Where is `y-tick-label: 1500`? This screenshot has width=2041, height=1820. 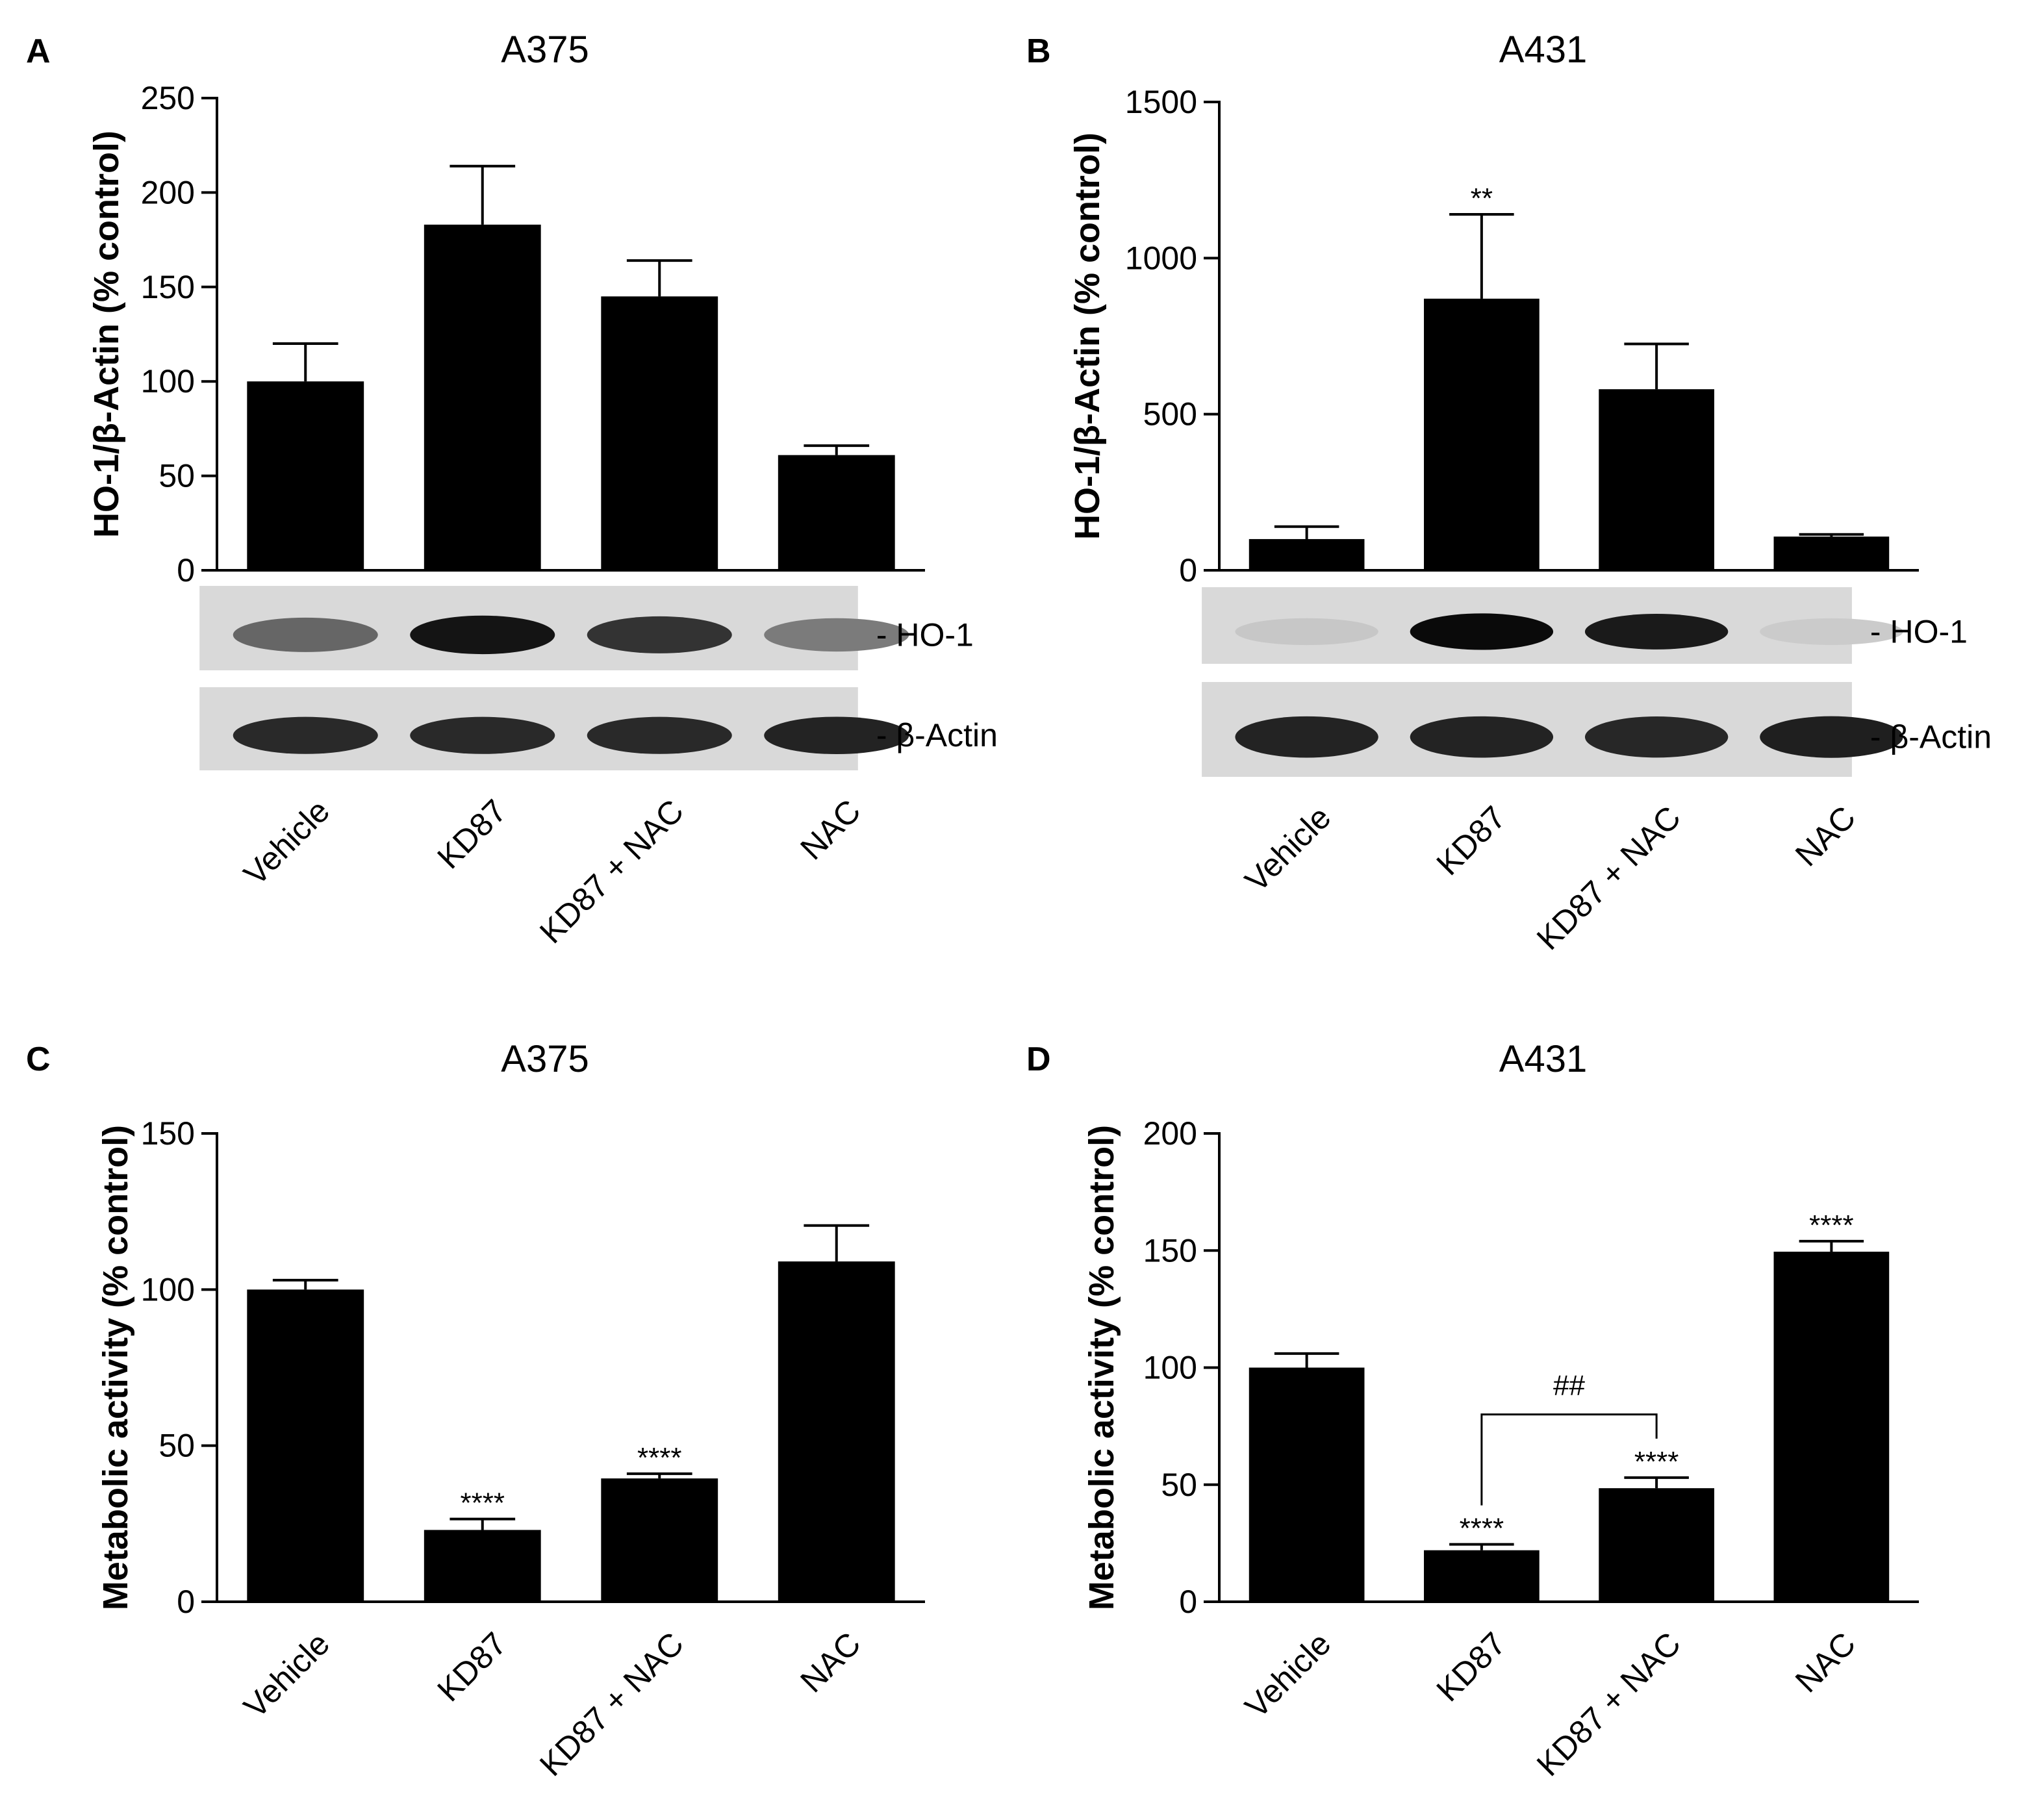
y-tick-label: 1500 is located at coordinates (1161, 102).